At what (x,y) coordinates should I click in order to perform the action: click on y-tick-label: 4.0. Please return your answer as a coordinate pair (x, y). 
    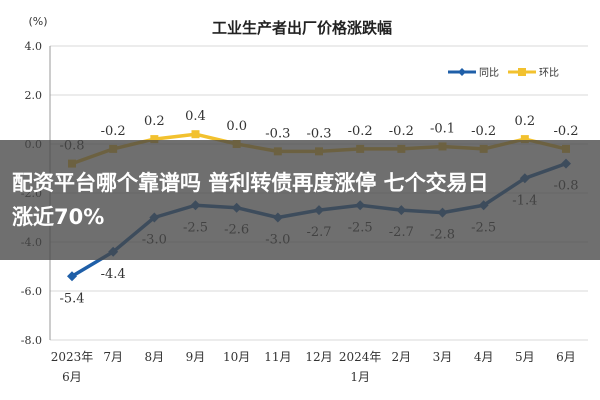
    Looking at the image, I should click on (34, 46).